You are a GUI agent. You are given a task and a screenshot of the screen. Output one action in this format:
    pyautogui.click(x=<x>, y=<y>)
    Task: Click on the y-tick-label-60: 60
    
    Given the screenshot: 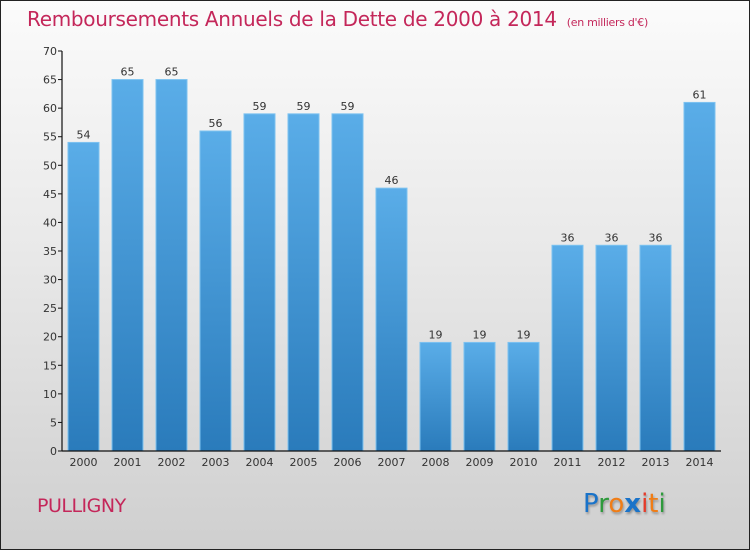 What is the action you would take?
    pyautogui.click(x=50, y=108)
    